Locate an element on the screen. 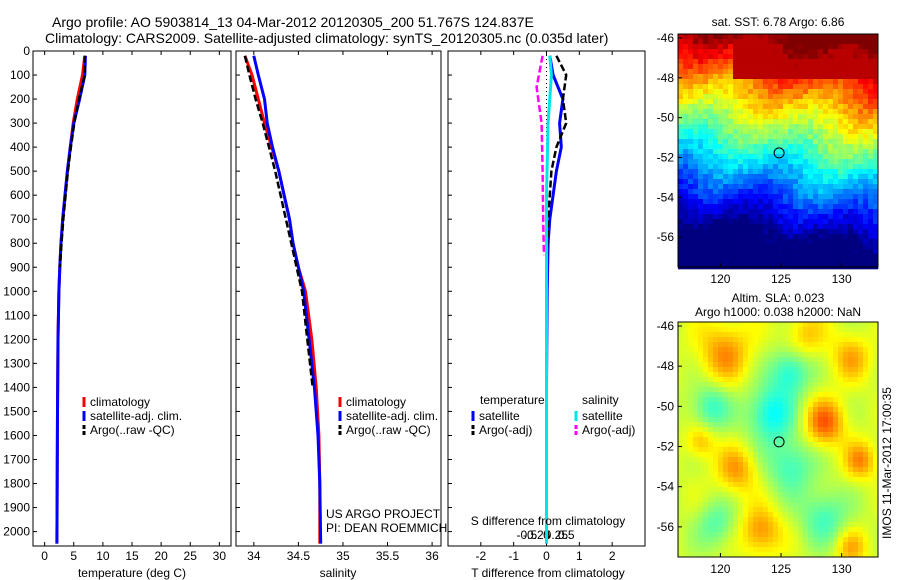 This screenshot has width=900, height=580. sla-map-subtitle: Argo h1000: 0.038 h2000: NaN is located at coordinates (778, 312).